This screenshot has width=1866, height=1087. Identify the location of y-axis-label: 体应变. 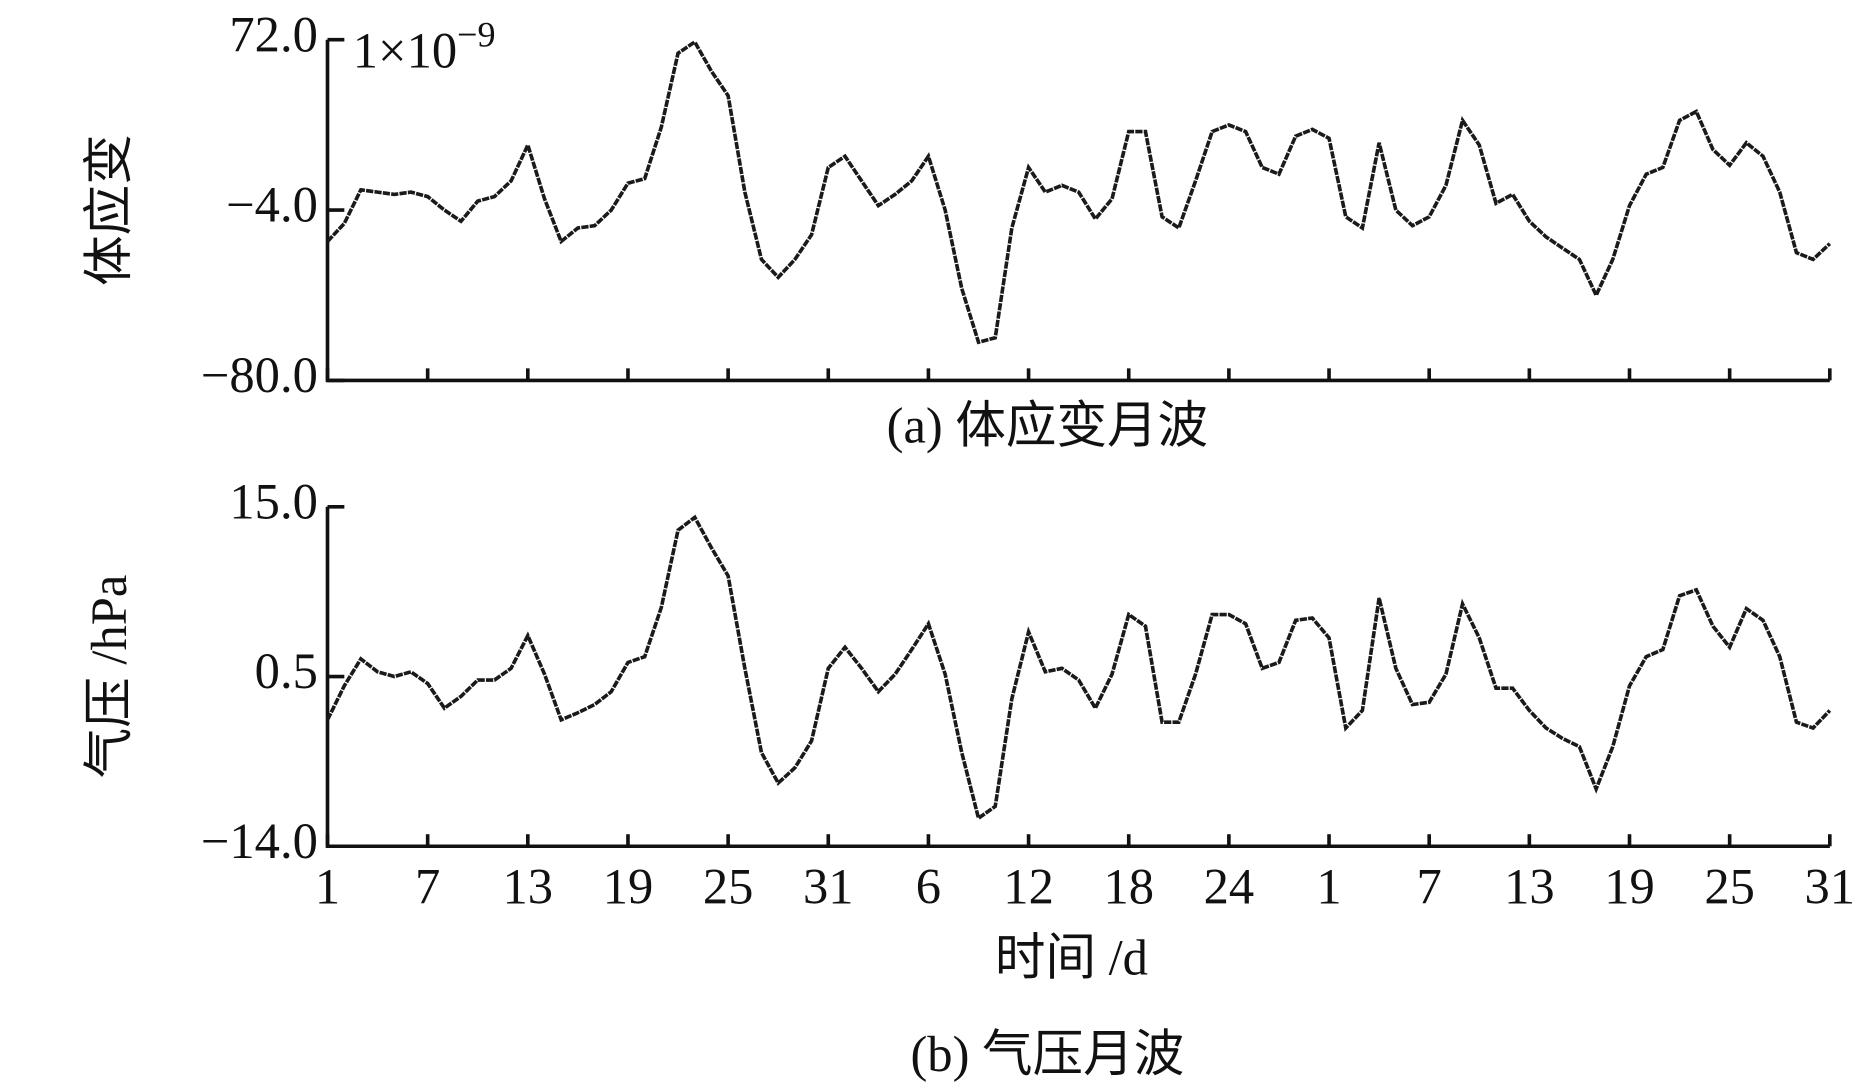
(109, 210).